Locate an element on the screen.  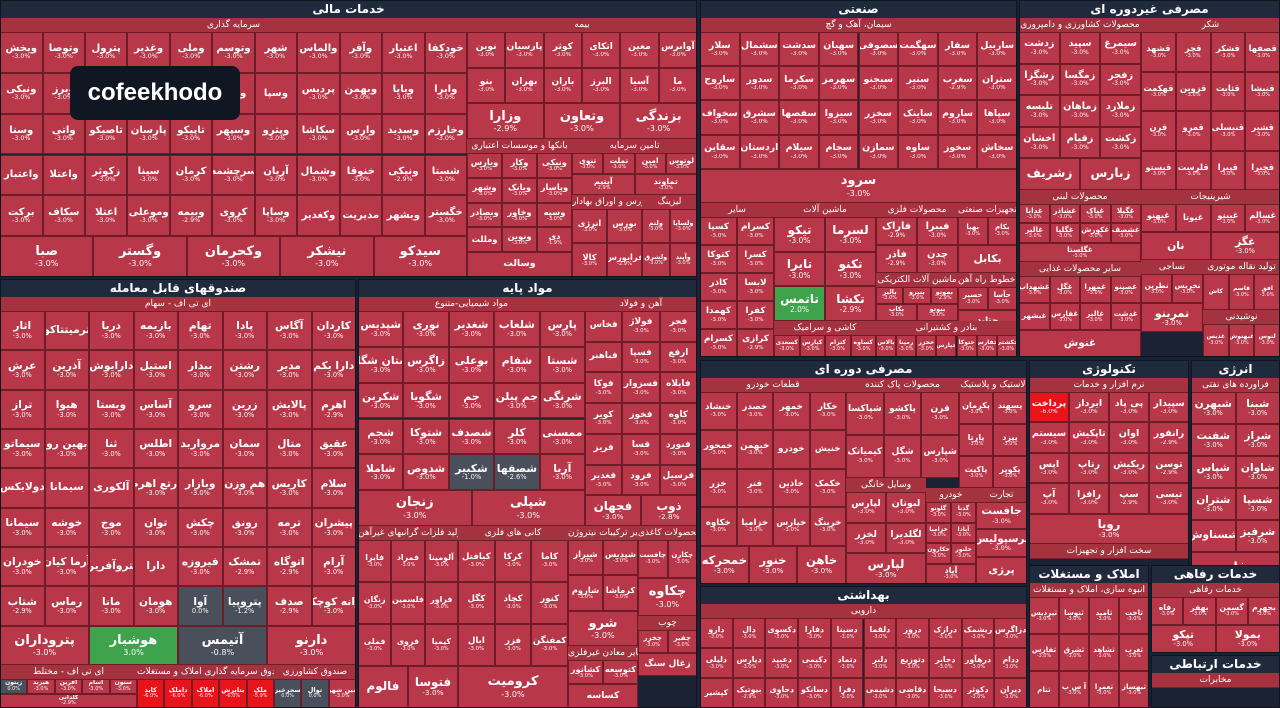
stock-tile: زنگان -3.0% is located at coordinates (375, 603).